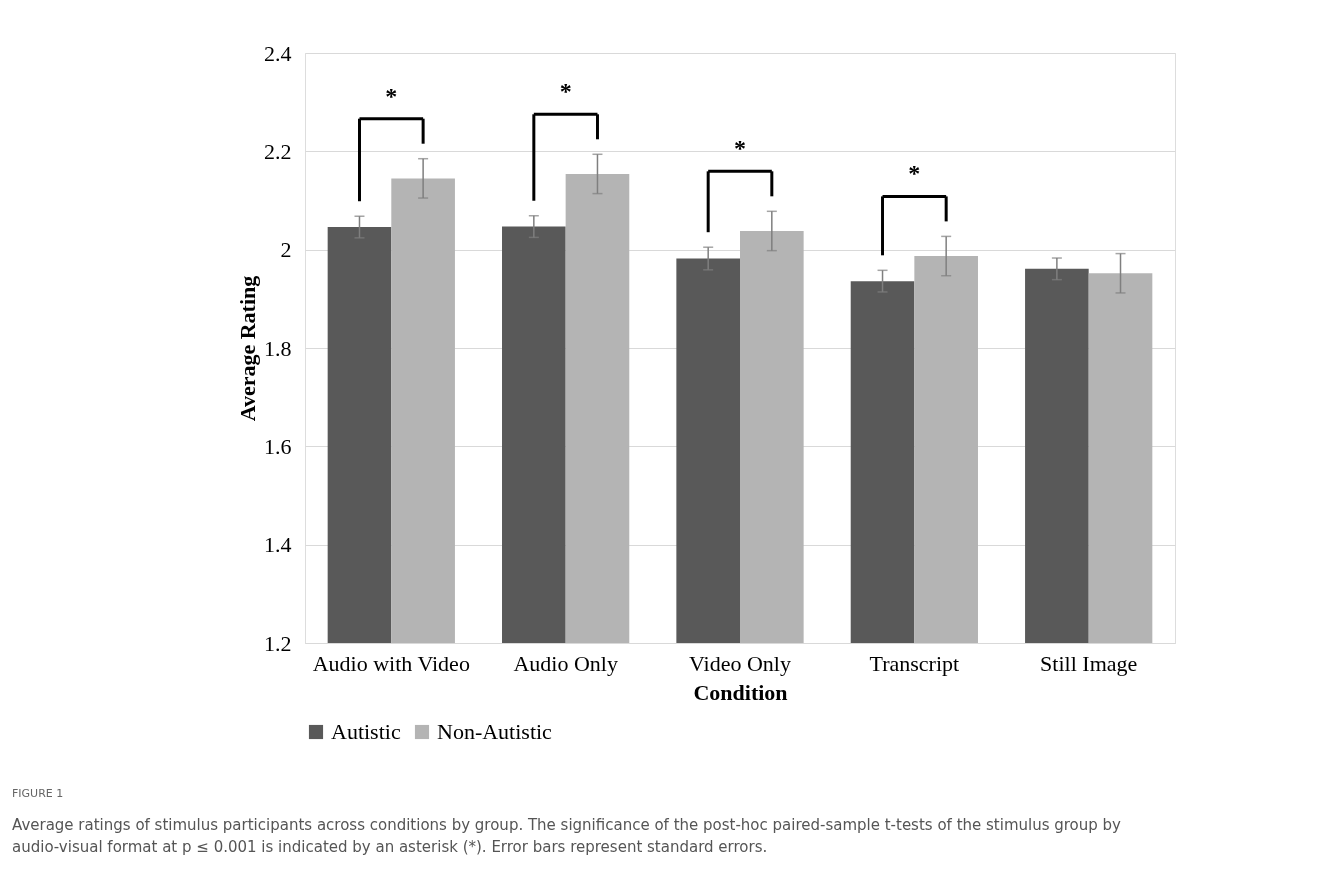 Image resolution: width=1325 pixels, height=869 pixels. Describe the element at coordinates (567, 825) in the screenshot. I see `text: Average ratings of stimulus participants across conditions by group. The significance of the post-hoc paired-sample t-tests of the stimulus group by` at that location.